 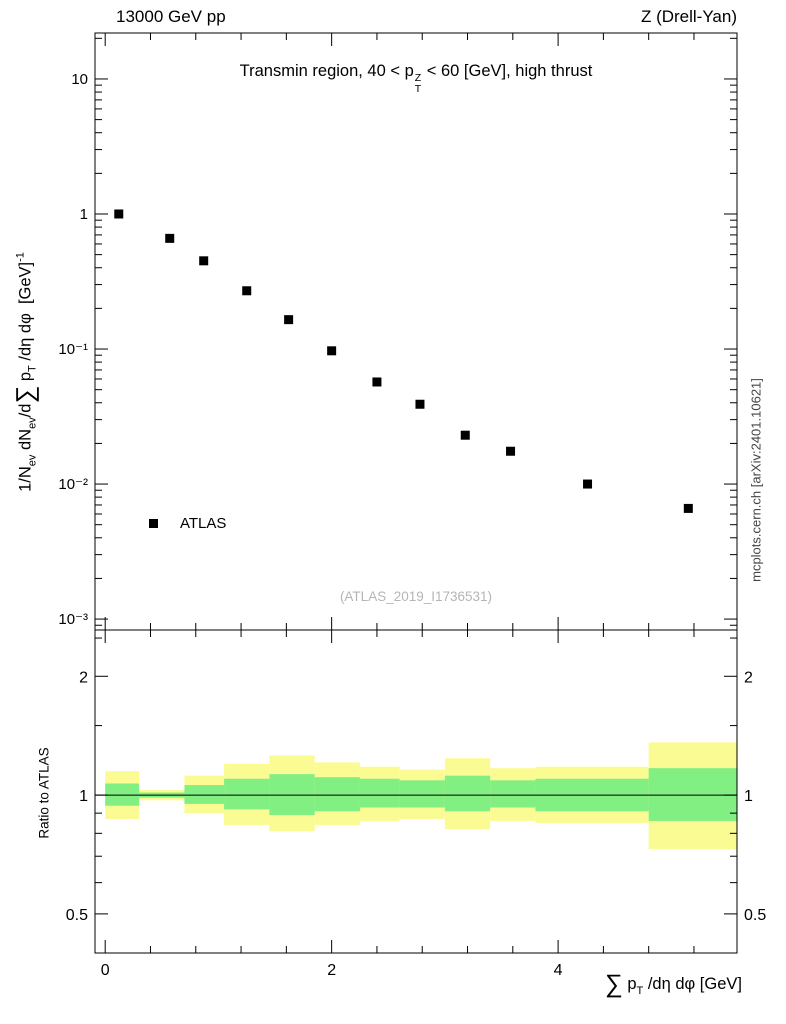 I want to click on yl-s1: ev, so click(x=32, y=460).